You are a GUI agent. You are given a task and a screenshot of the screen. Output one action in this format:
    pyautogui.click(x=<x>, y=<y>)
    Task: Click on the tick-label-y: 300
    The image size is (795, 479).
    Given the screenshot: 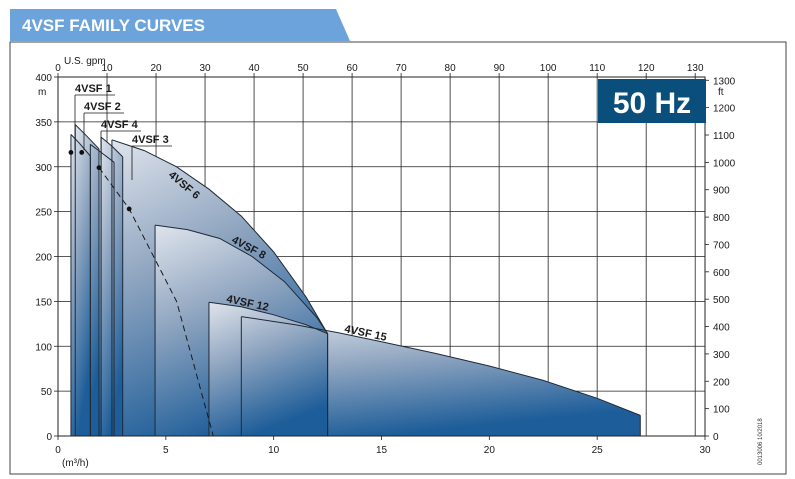 What is the action you would take?
    pyautogui.click(x=43, y=168)
    